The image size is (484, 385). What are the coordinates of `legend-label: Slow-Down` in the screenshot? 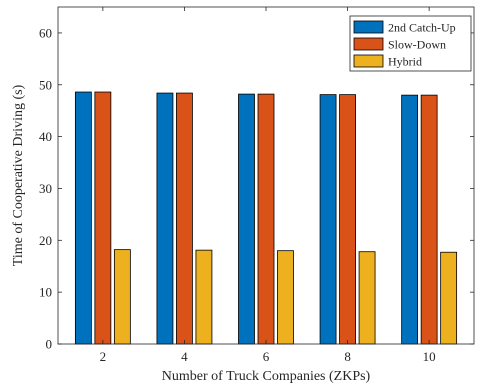 It's located at (417, 45).